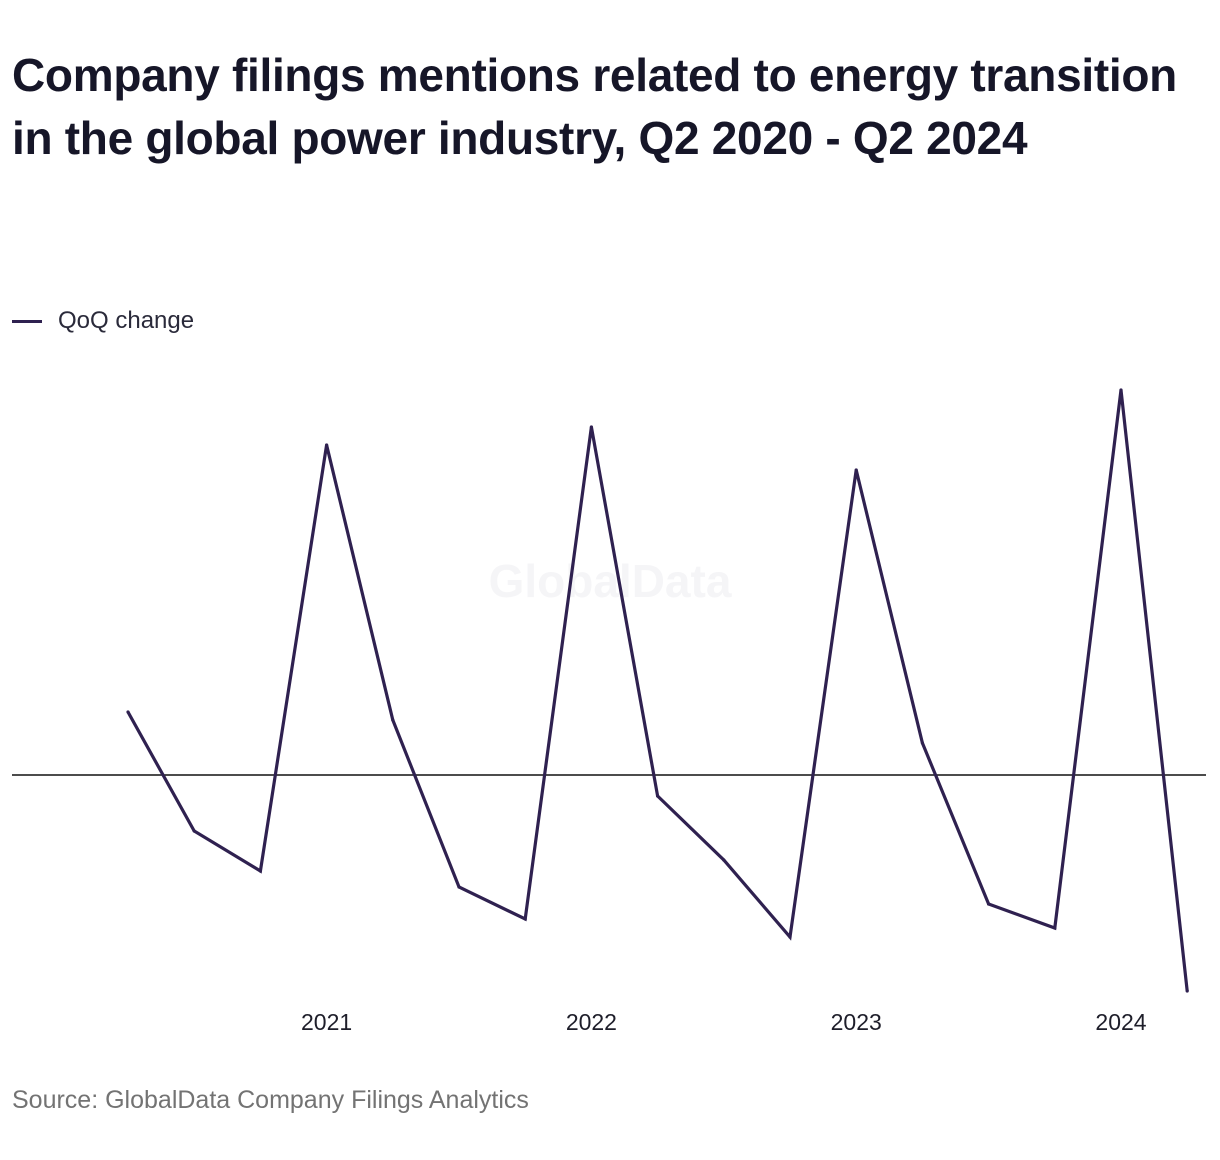  What do you see at coordinates (856, 1022) in the screenshot?
I see `x-tick-label: 2023` at bounding box center [856, 1022].